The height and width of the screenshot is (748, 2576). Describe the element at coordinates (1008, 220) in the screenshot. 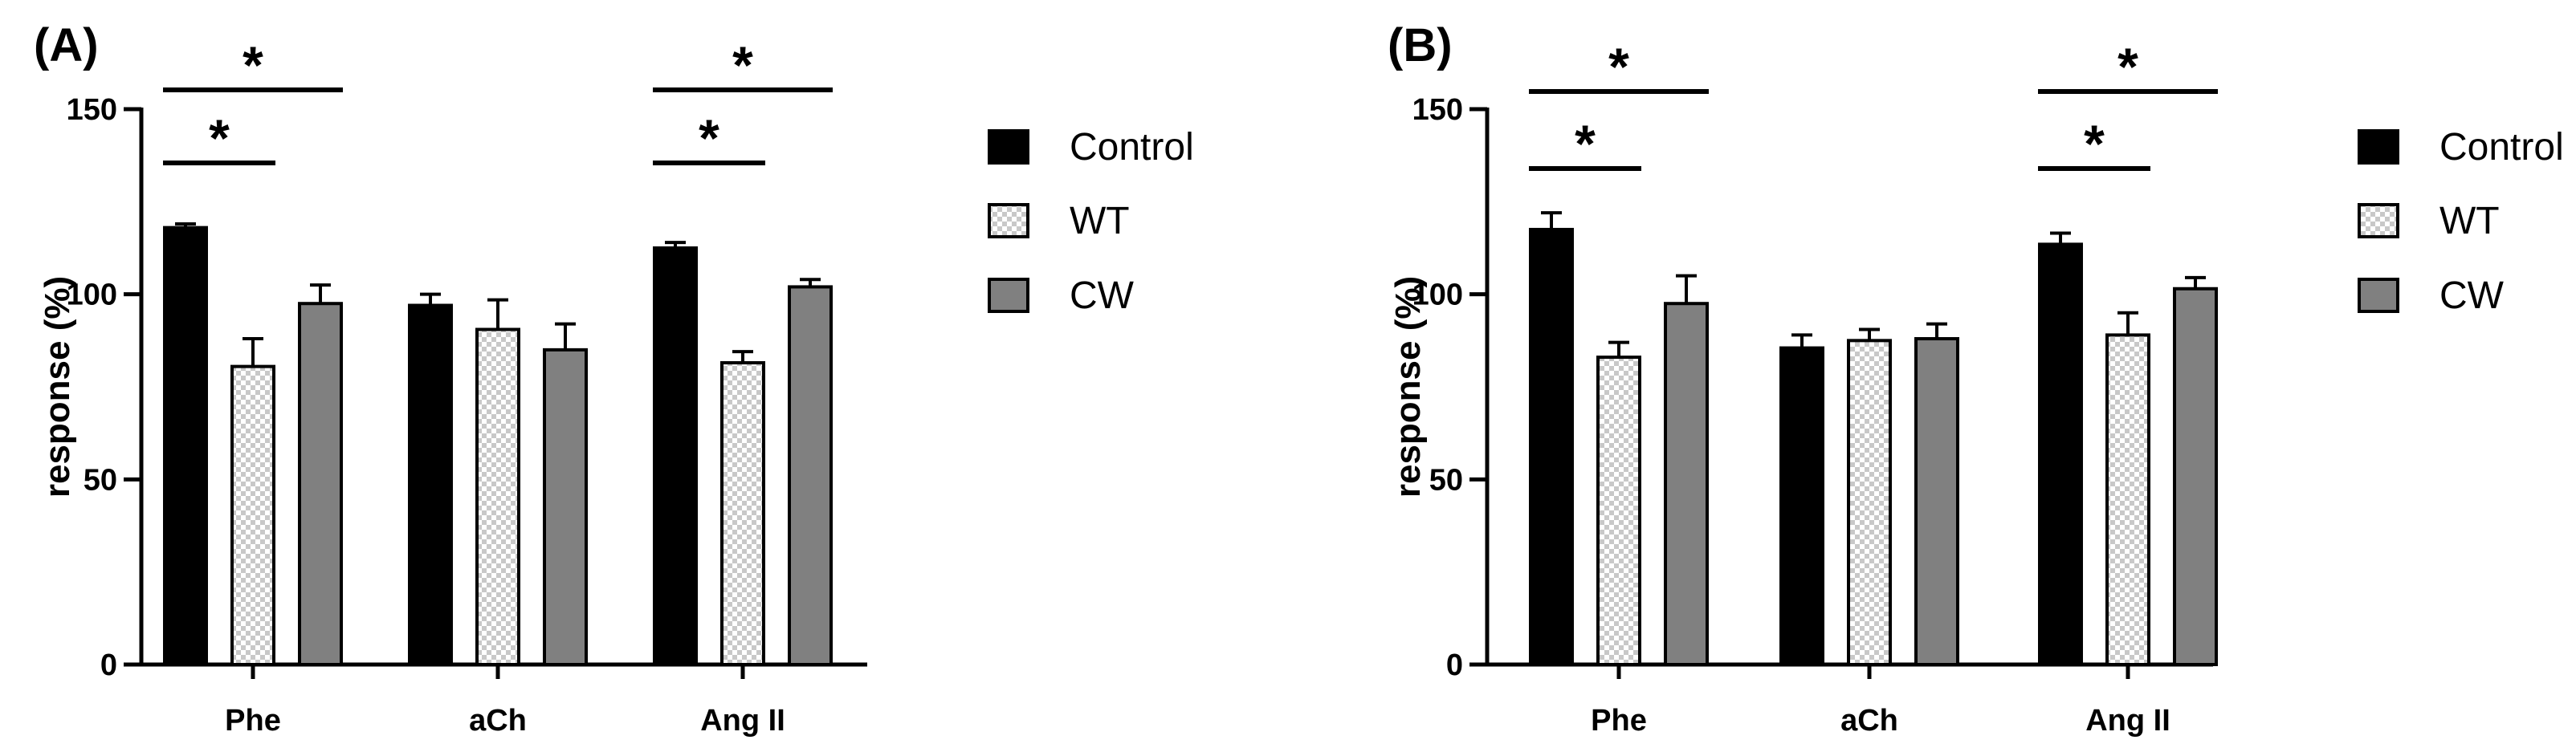

I see `legend-swatch-wt` at that location.